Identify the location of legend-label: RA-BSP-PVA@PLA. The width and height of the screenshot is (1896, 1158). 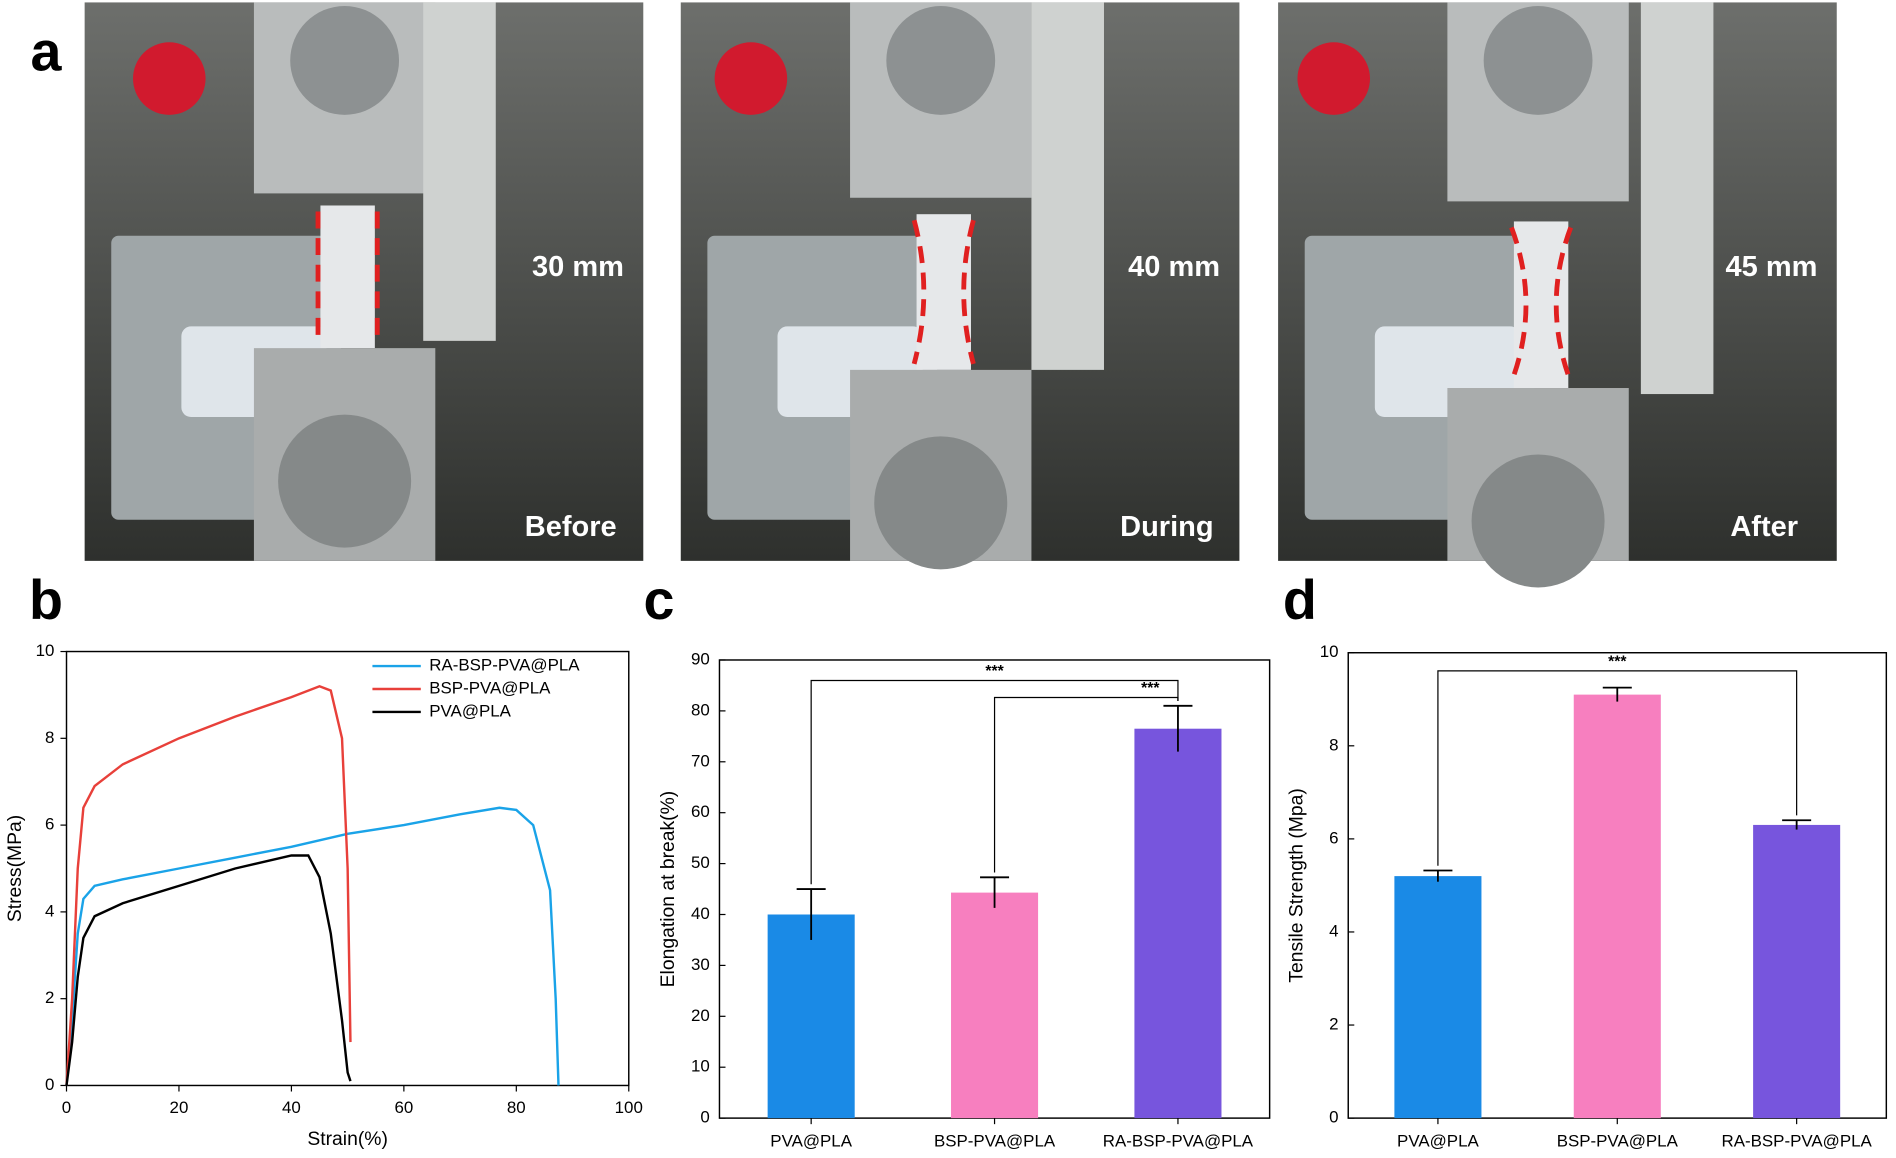
(504, 665).